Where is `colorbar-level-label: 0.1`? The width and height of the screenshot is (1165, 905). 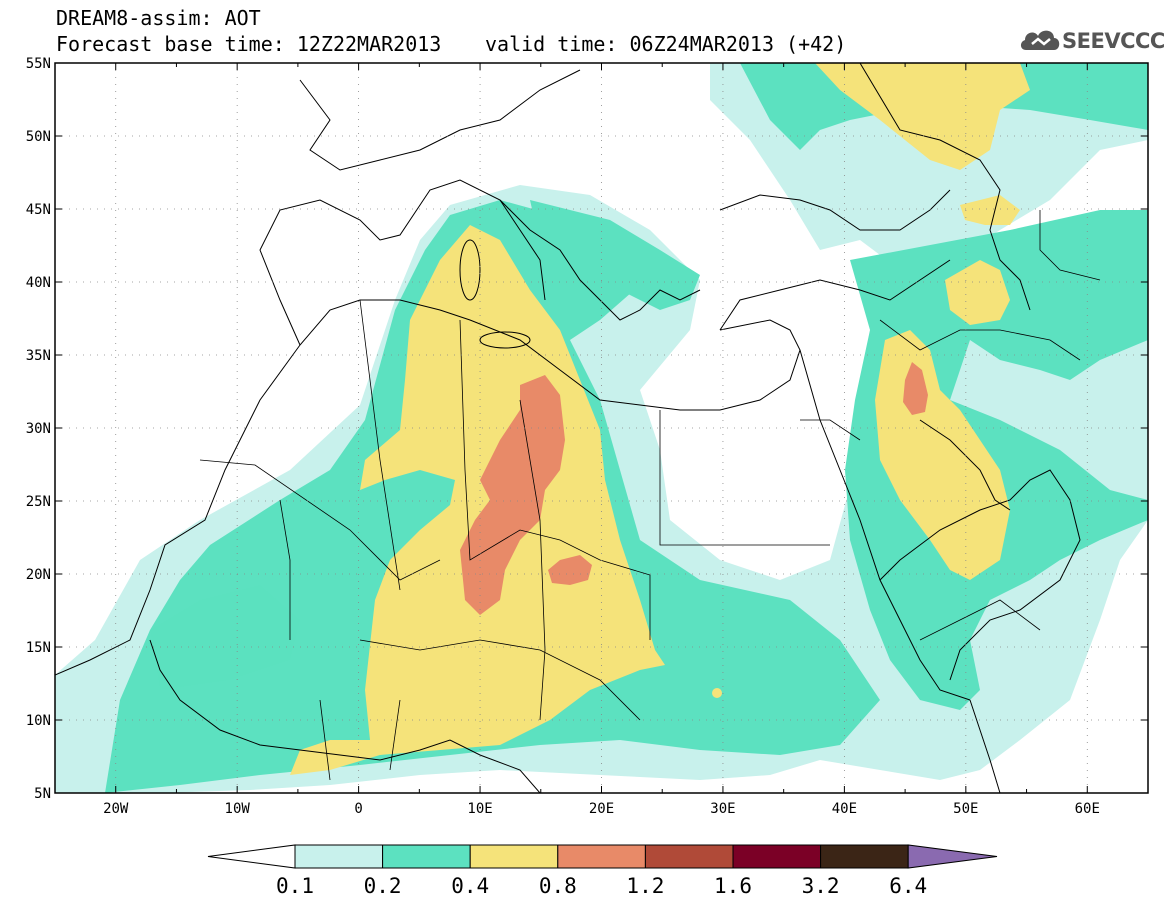
colorbar-level-label: 0.1 is located at coordinates (295, 886).